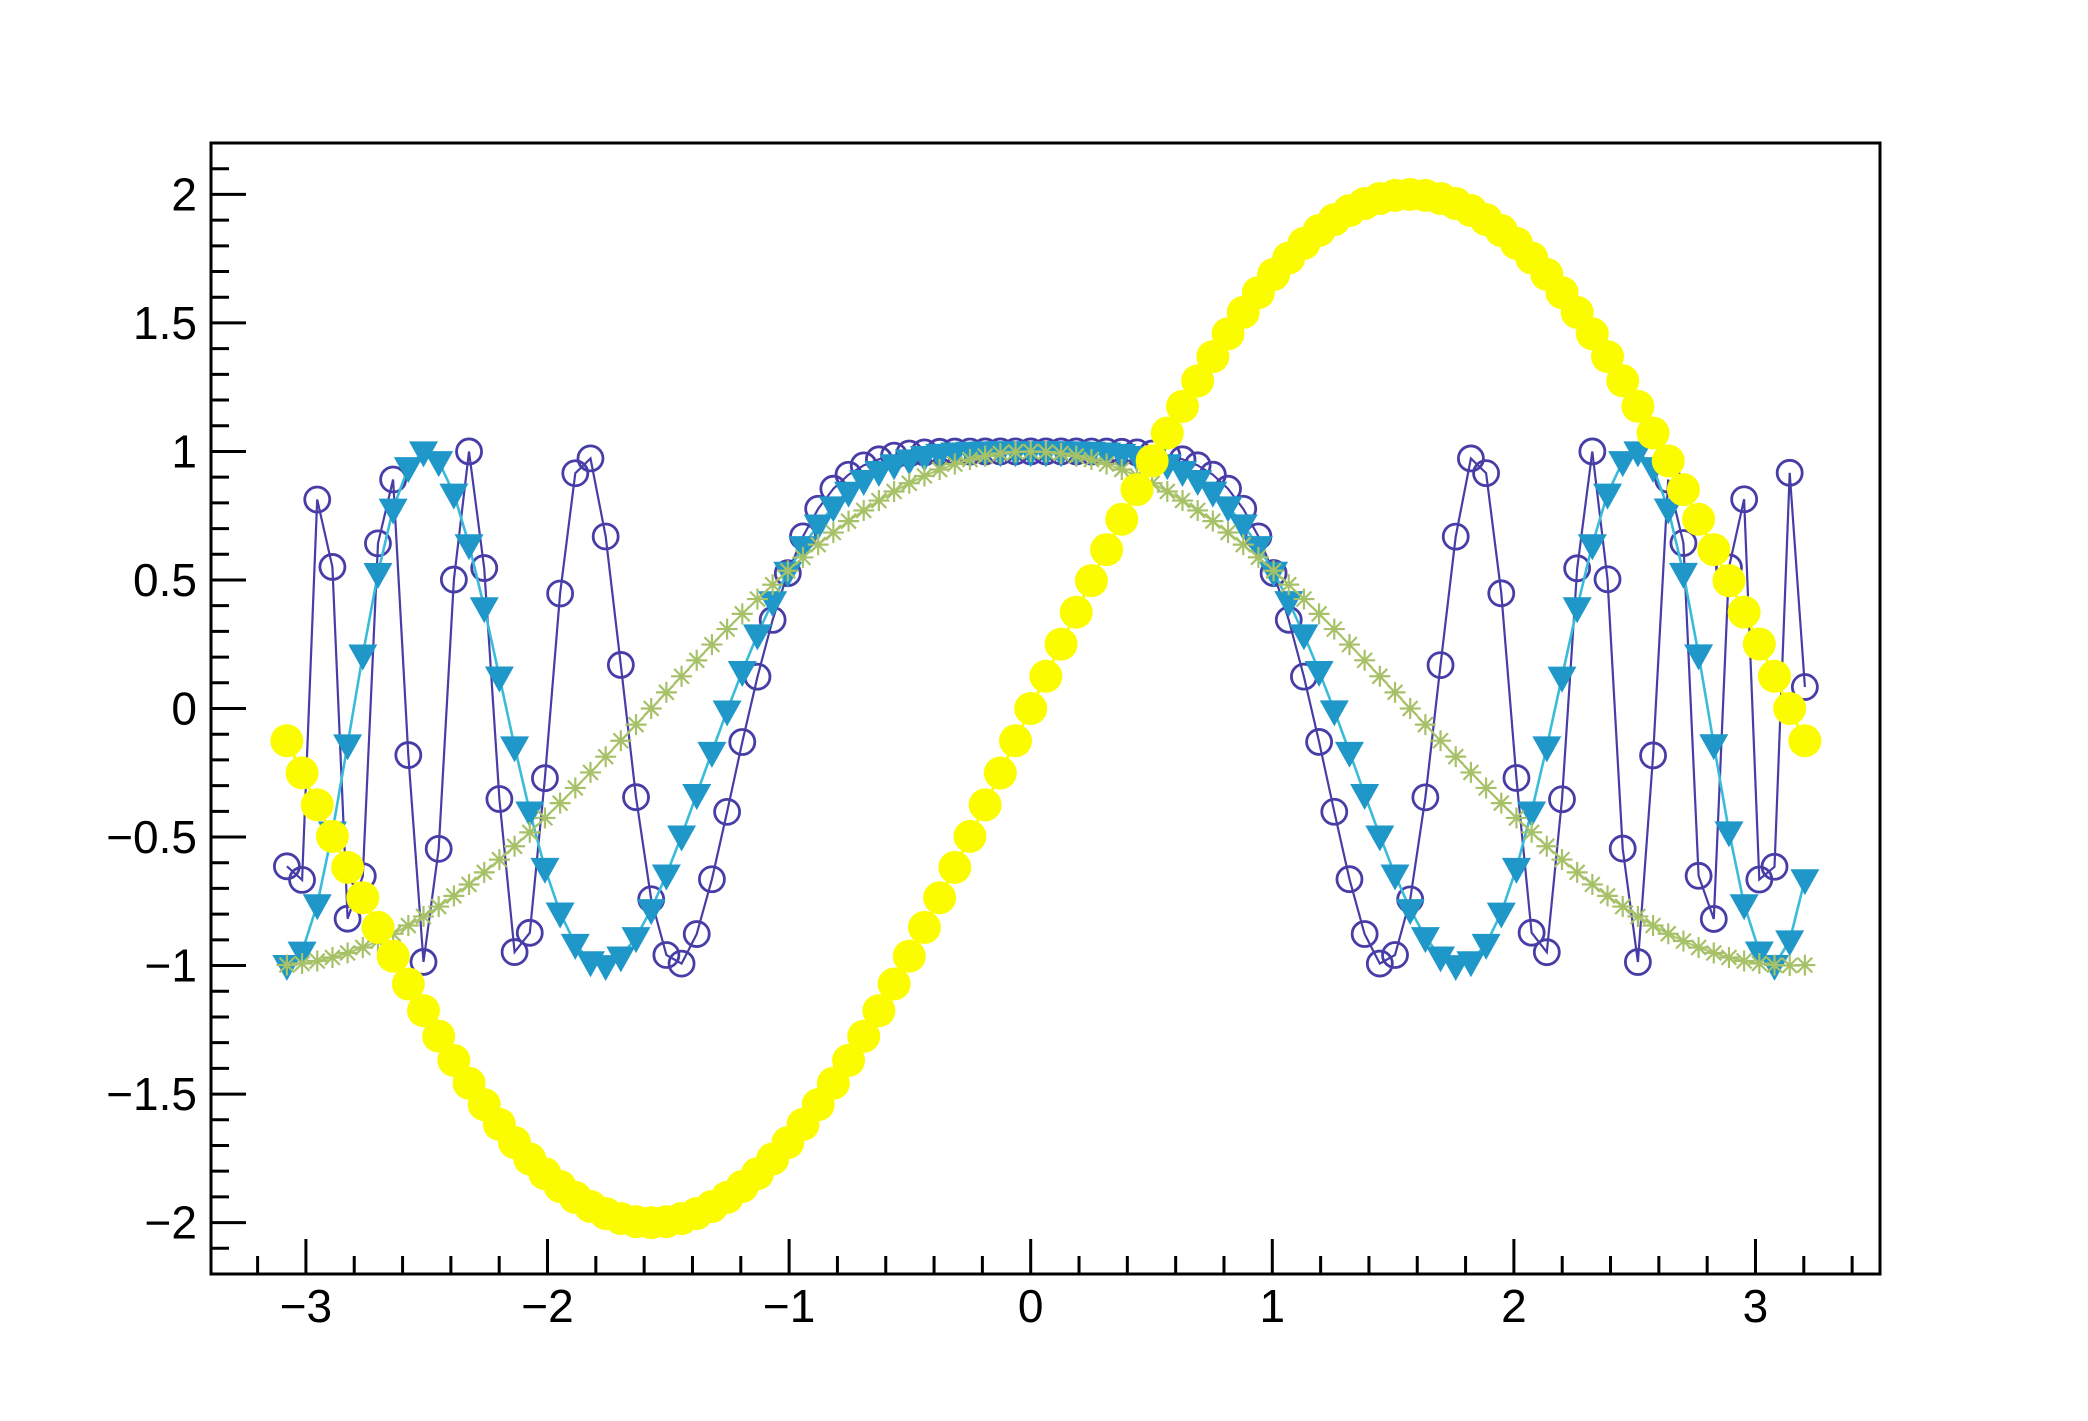 The image size is (2088, 1421). I want to click on x-tick-label: 2, so click(1514, 1306).